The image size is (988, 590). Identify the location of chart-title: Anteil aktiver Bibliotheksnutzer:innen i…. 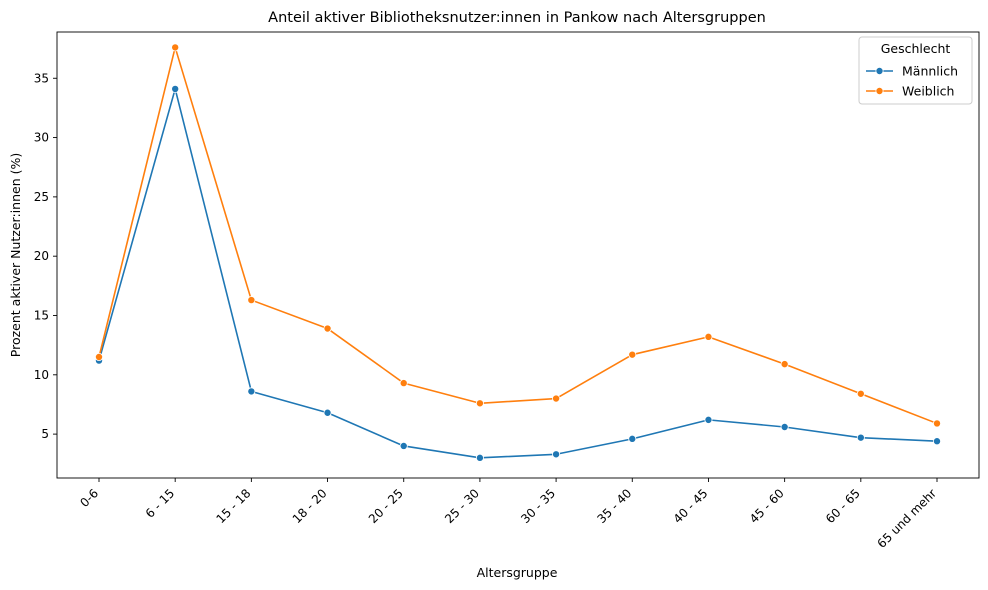
(517, 18).